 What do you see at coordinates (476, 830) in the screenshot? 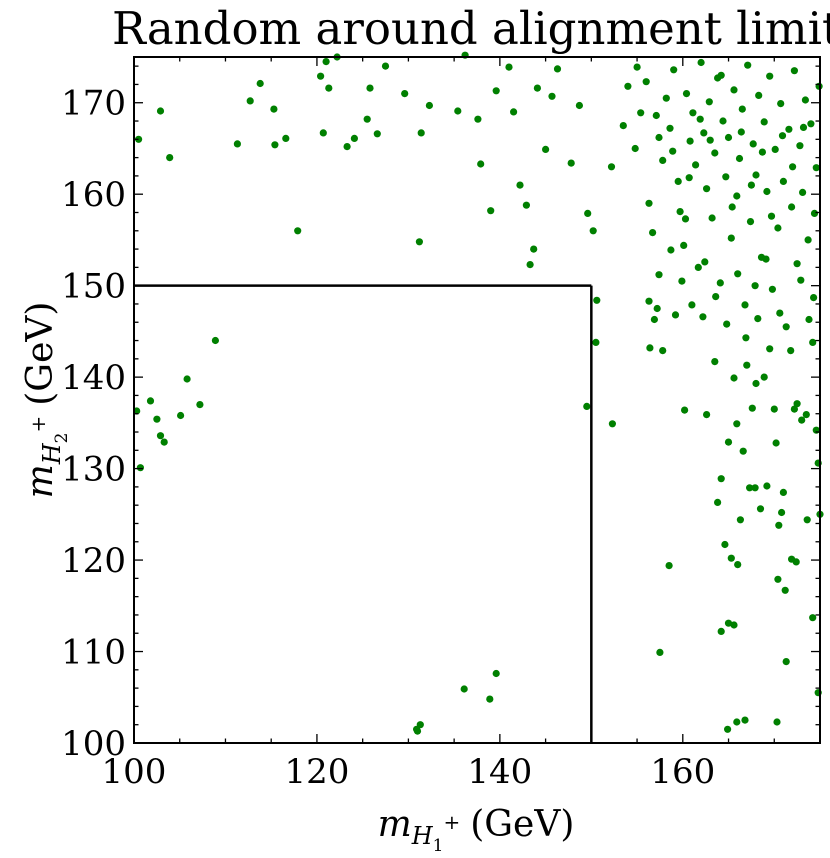
I see `x-axis-label: mH1+ (GeV)` at bounding box center [476, 830].